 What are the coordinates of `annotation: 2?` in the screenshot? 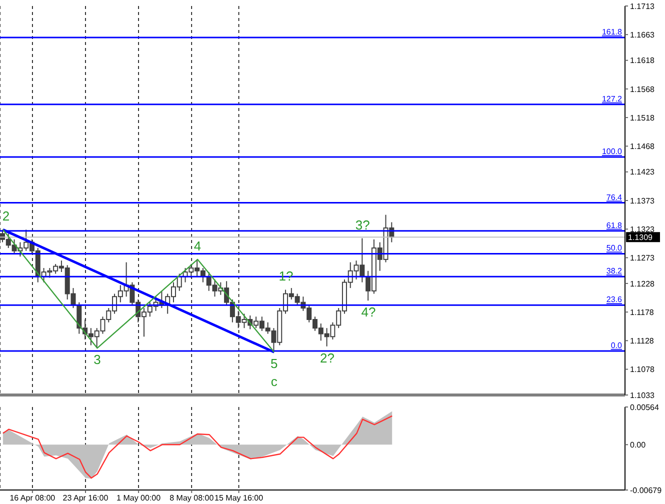 It's located at (327, 358).